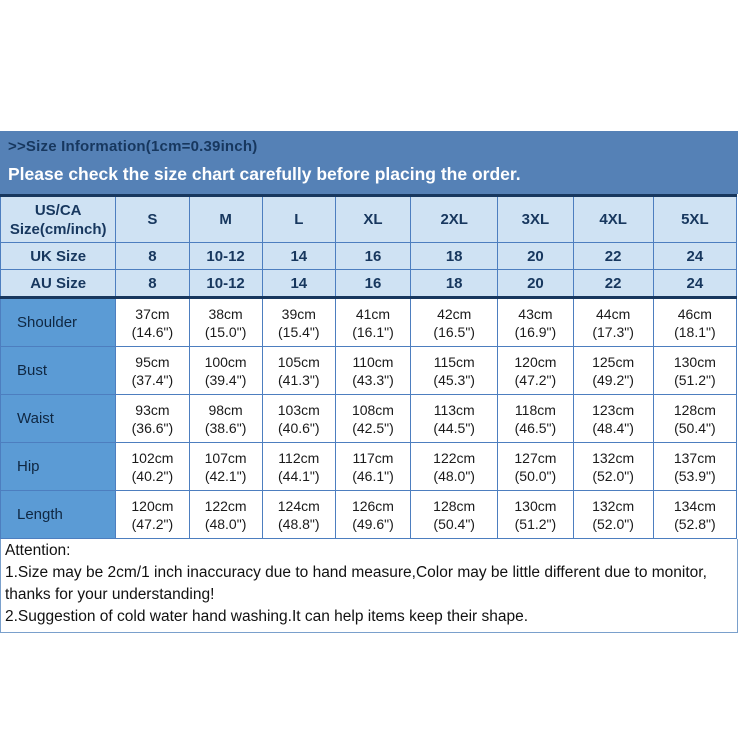 The image size is (738, 738). I want to click on au-size-row: AU Size 8 10-12 14 16 18 20 22 24, so click(369, 284).